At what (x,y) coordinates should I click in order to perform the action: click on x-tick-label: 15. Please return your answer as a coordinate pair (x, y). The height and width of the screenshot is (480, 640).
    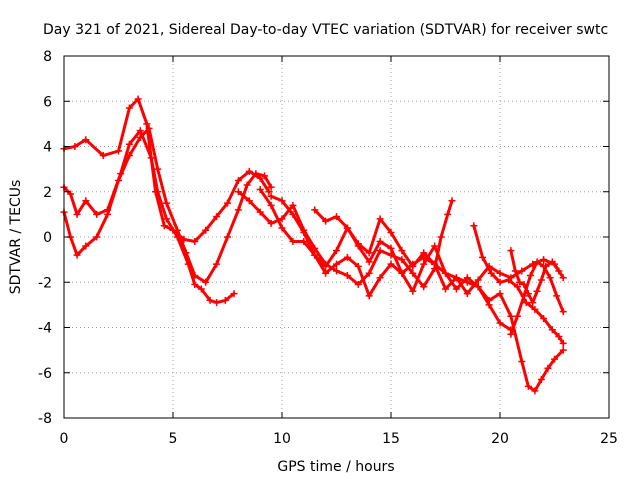
    Looking at the image, I should click on (391, 439).